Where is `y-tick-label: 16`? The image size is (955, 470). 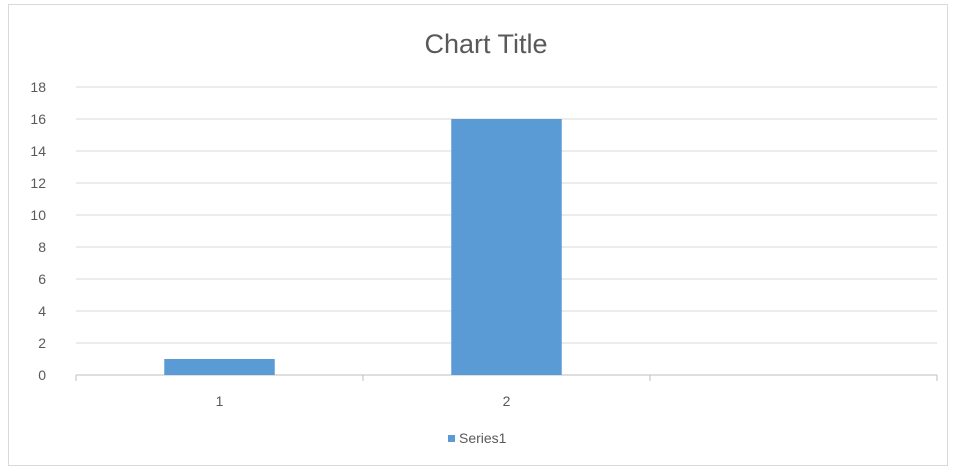
y-tick-label: 16 is located at coordinates (38, 119).